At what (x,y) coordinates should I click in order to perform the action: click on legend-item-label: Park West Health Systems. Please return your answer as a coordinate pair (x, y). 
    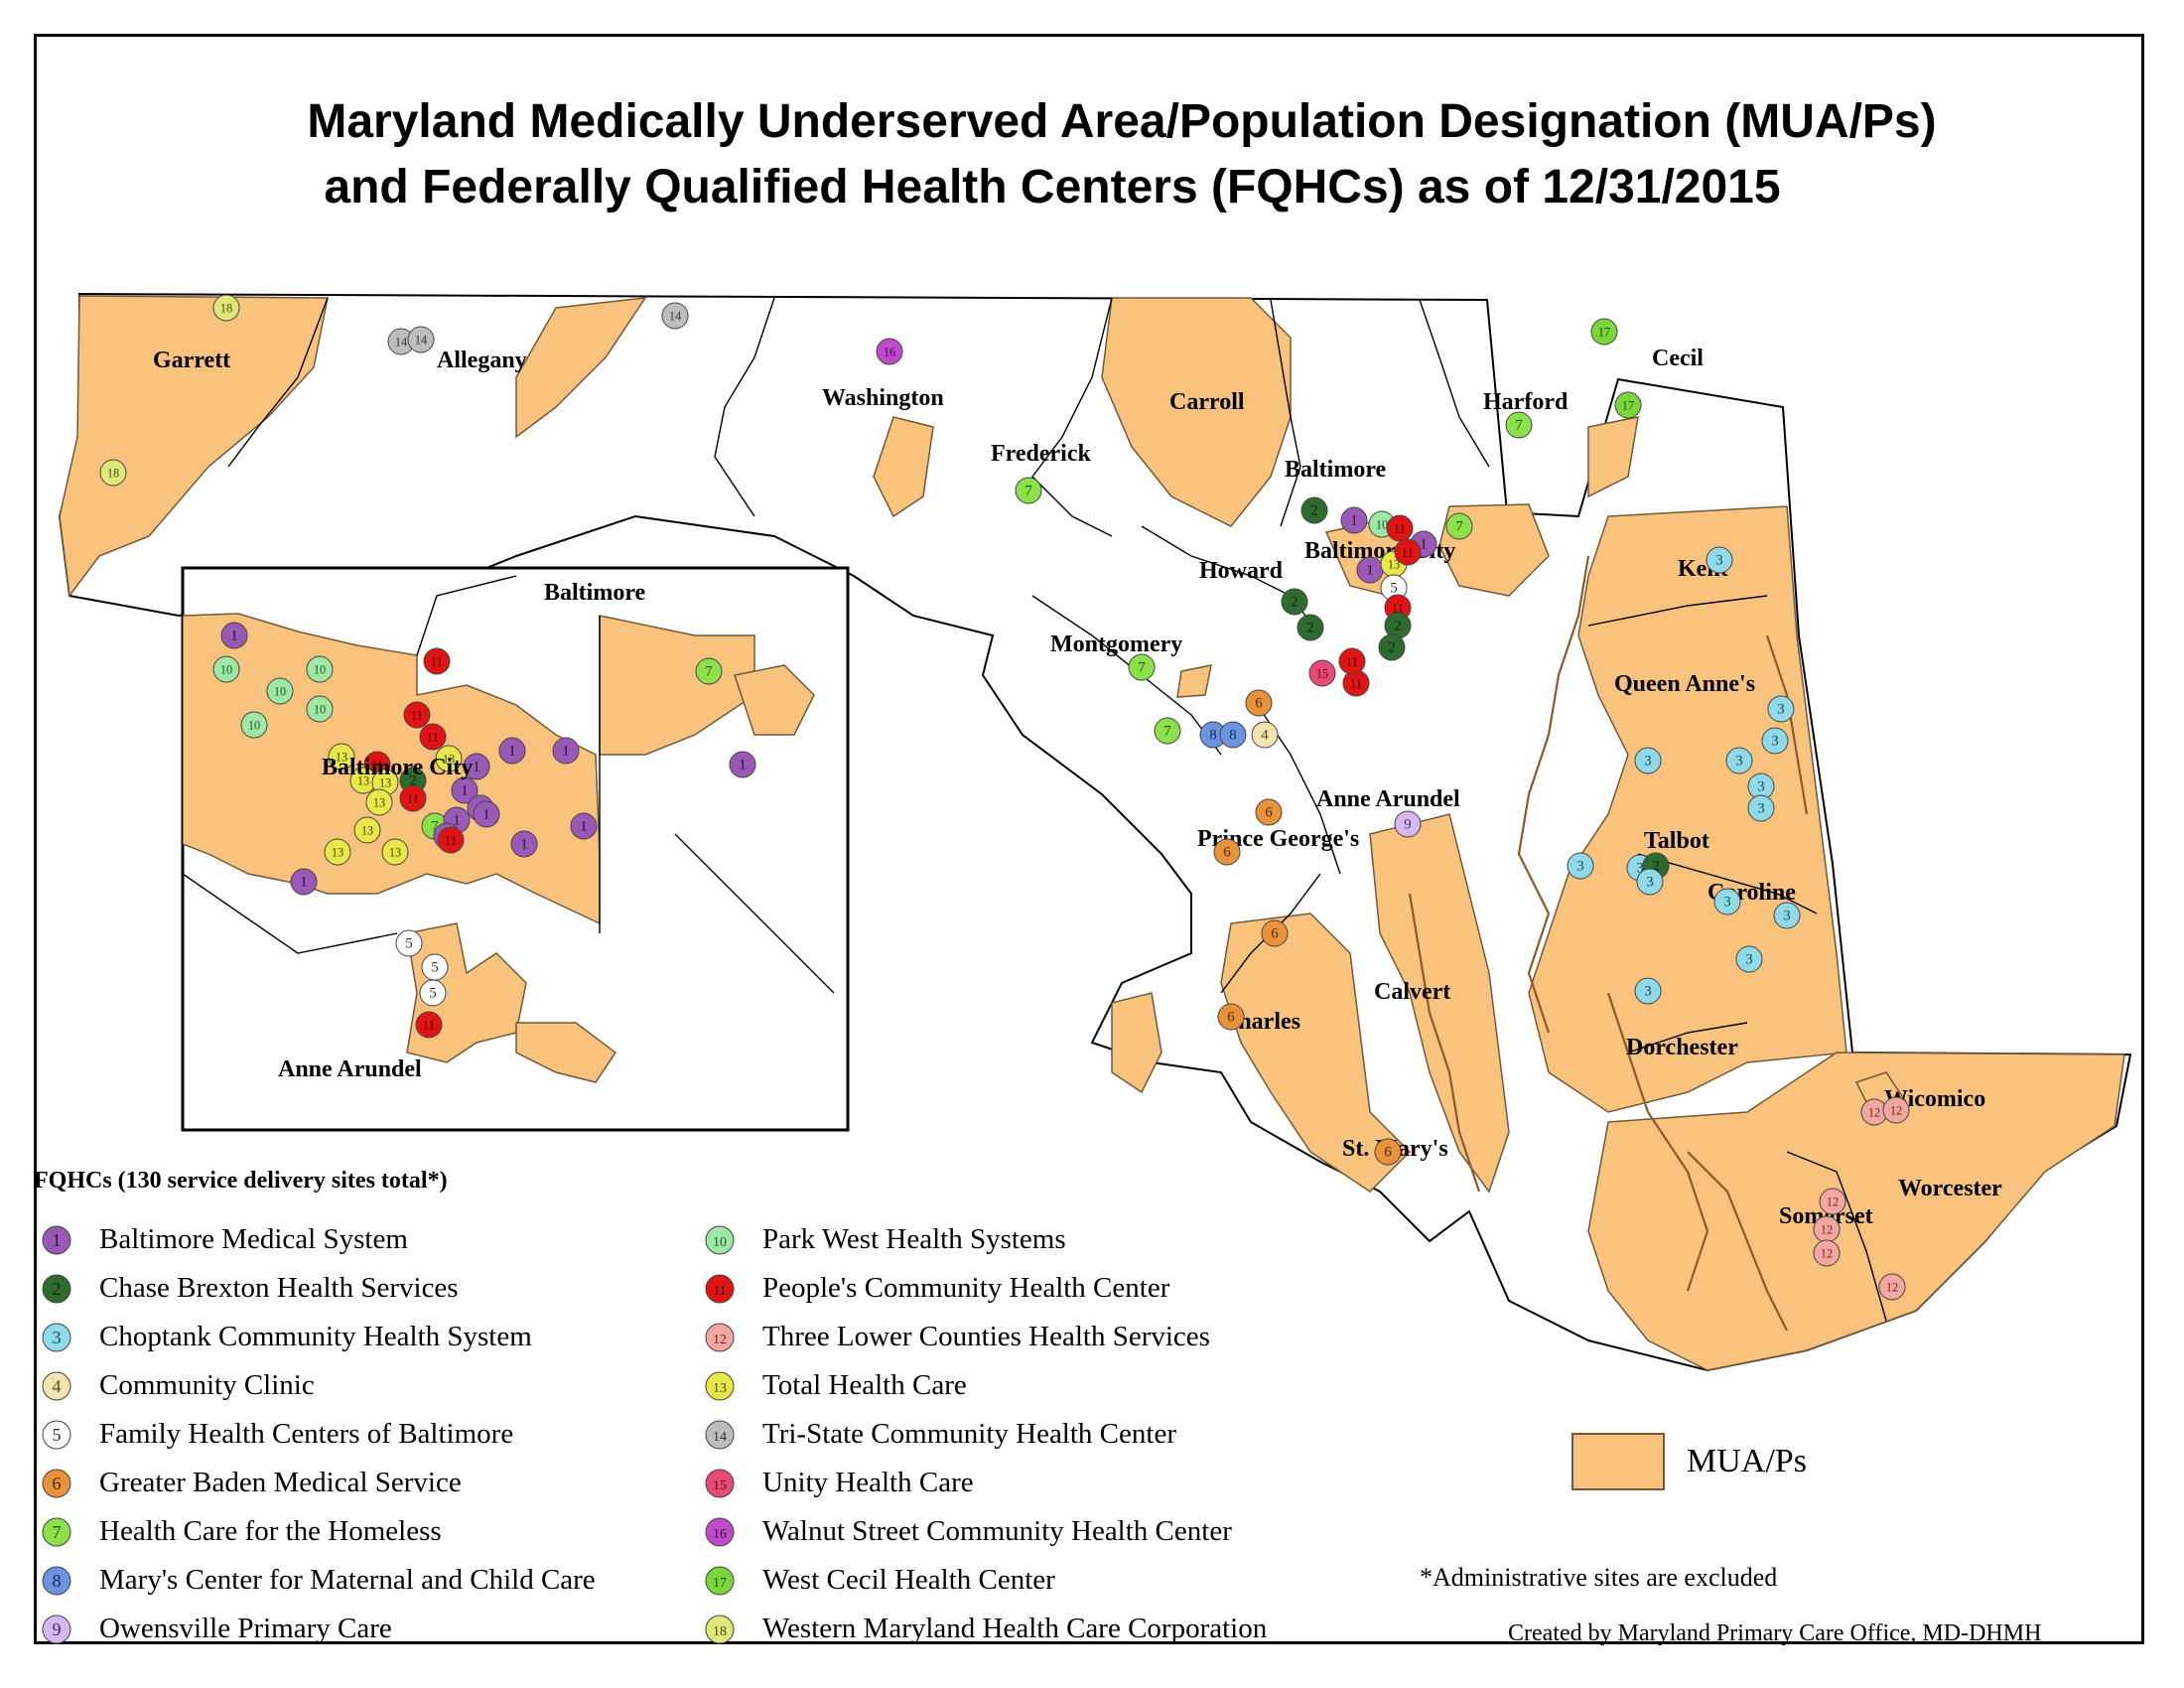
    Looking at the image, I should click on (914, 1239).